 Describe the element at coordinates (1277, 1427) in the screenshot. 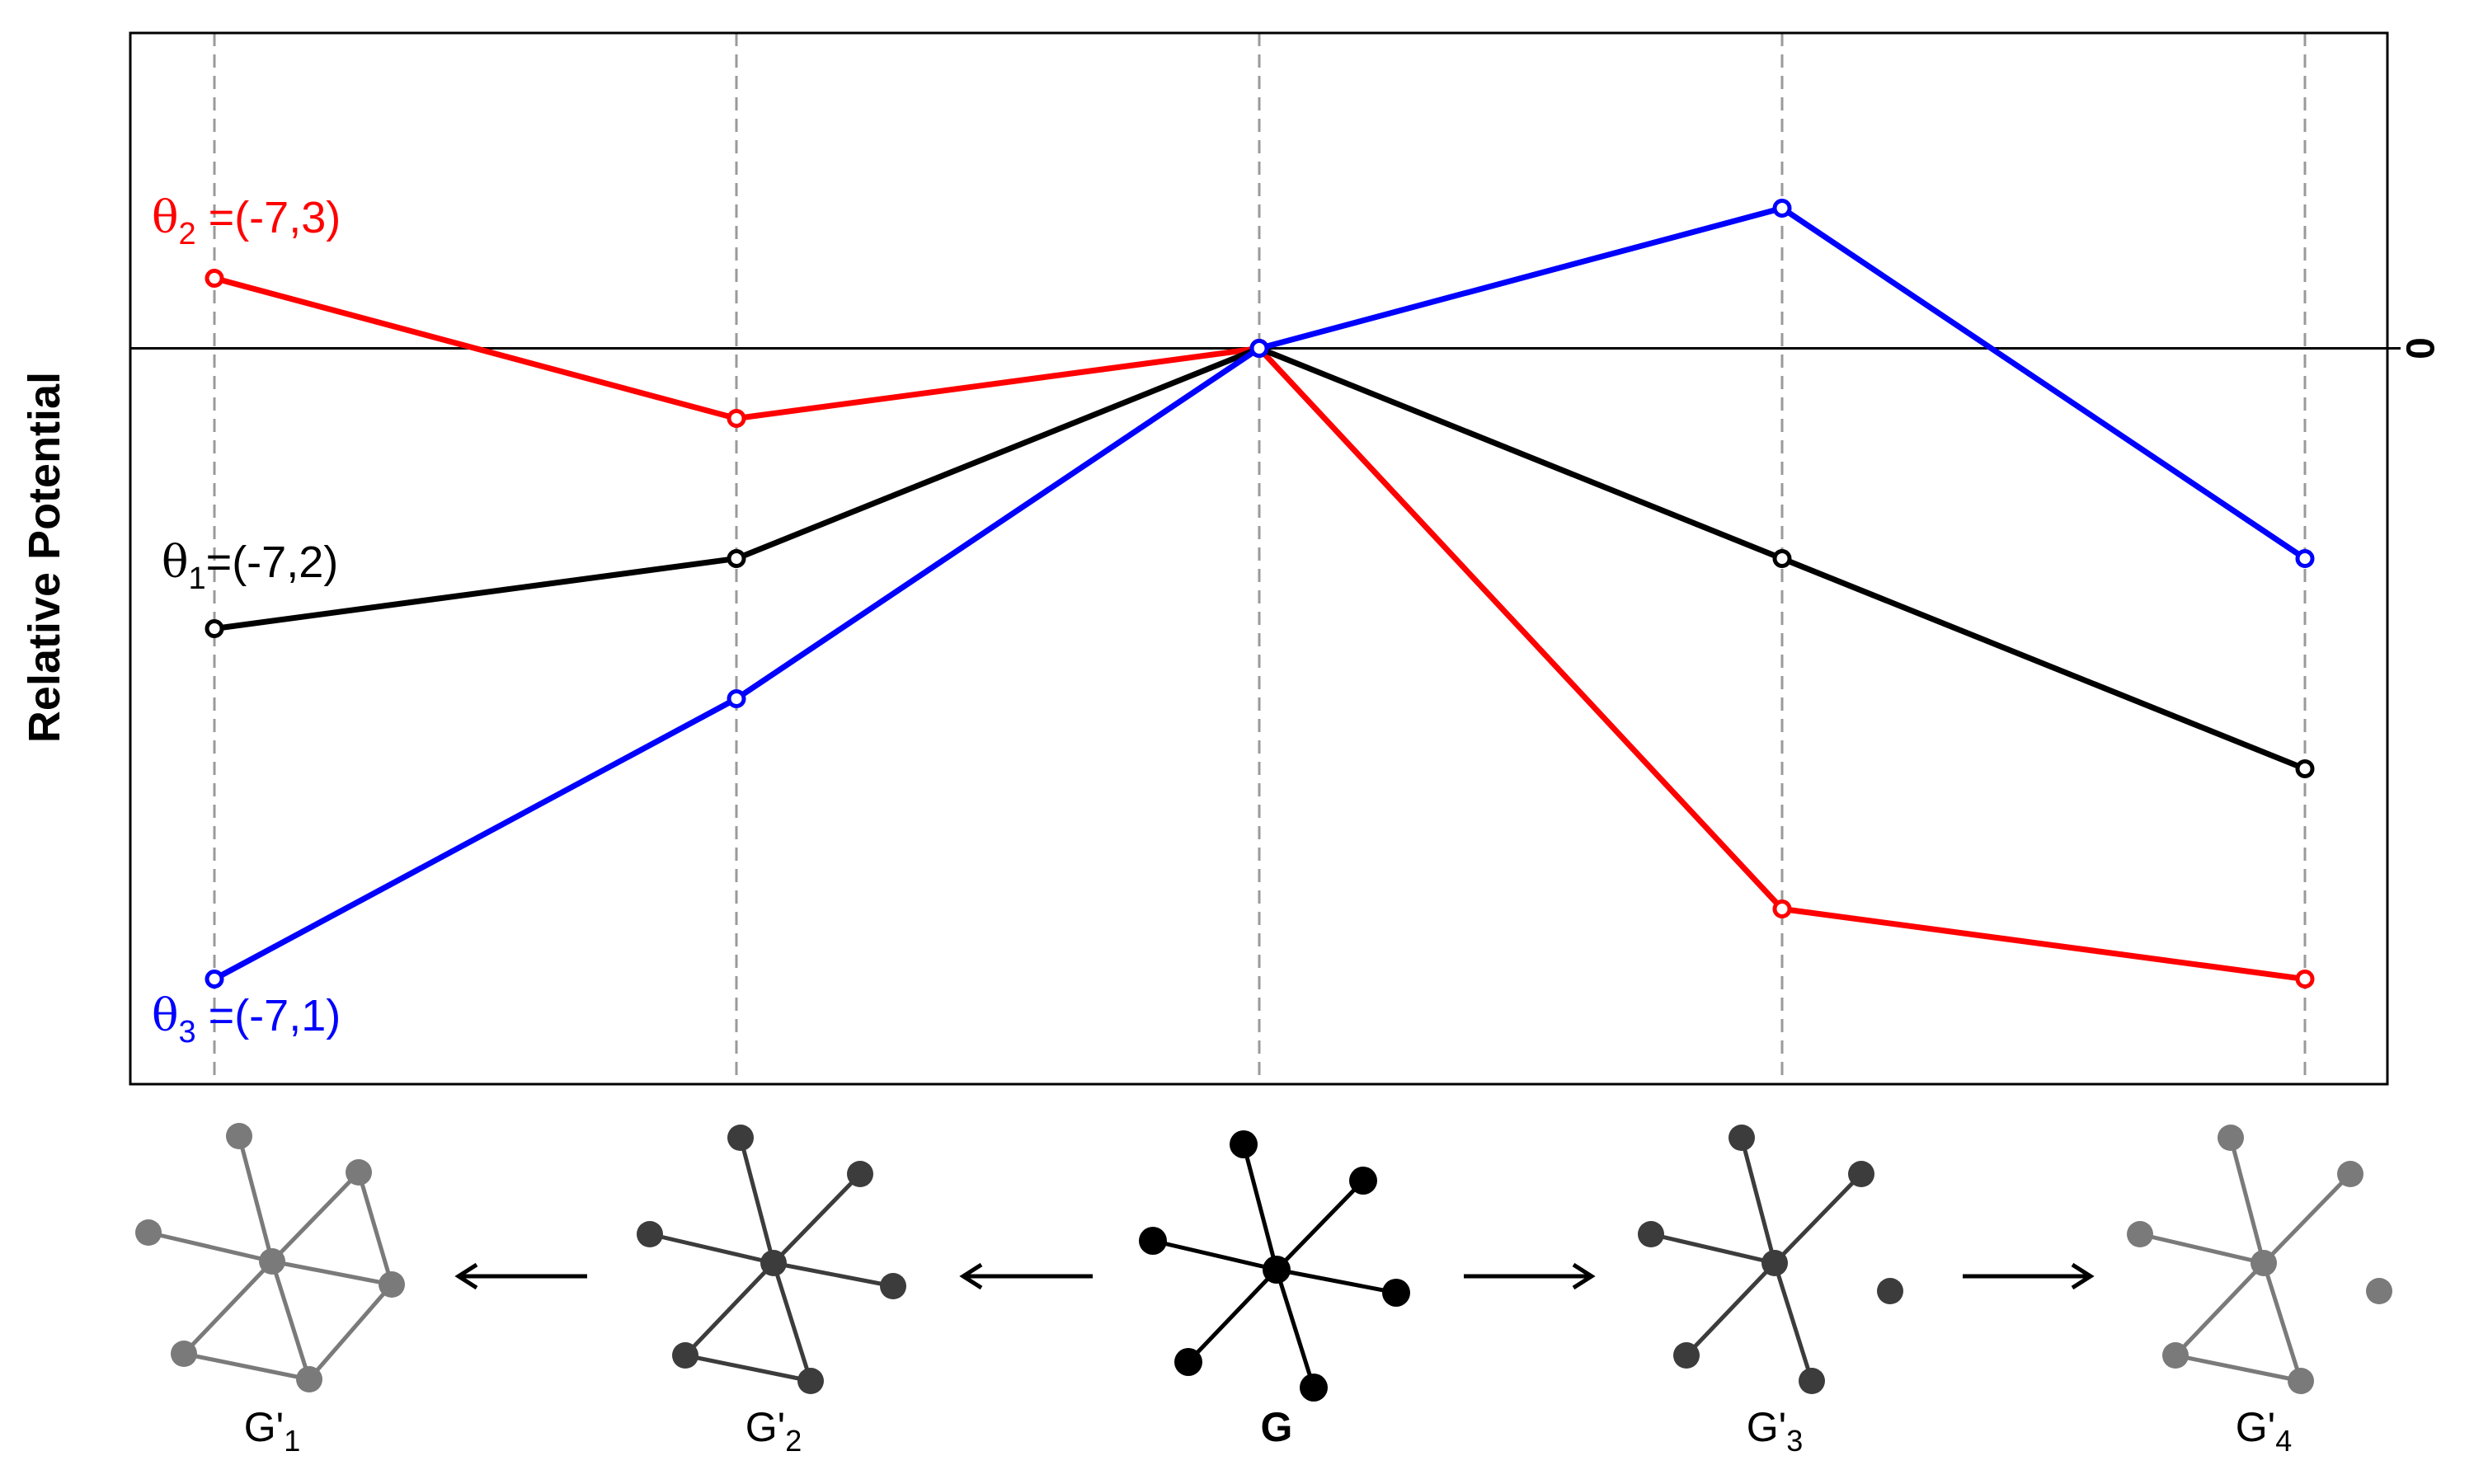

I see `graph-label-3: G` at that location.